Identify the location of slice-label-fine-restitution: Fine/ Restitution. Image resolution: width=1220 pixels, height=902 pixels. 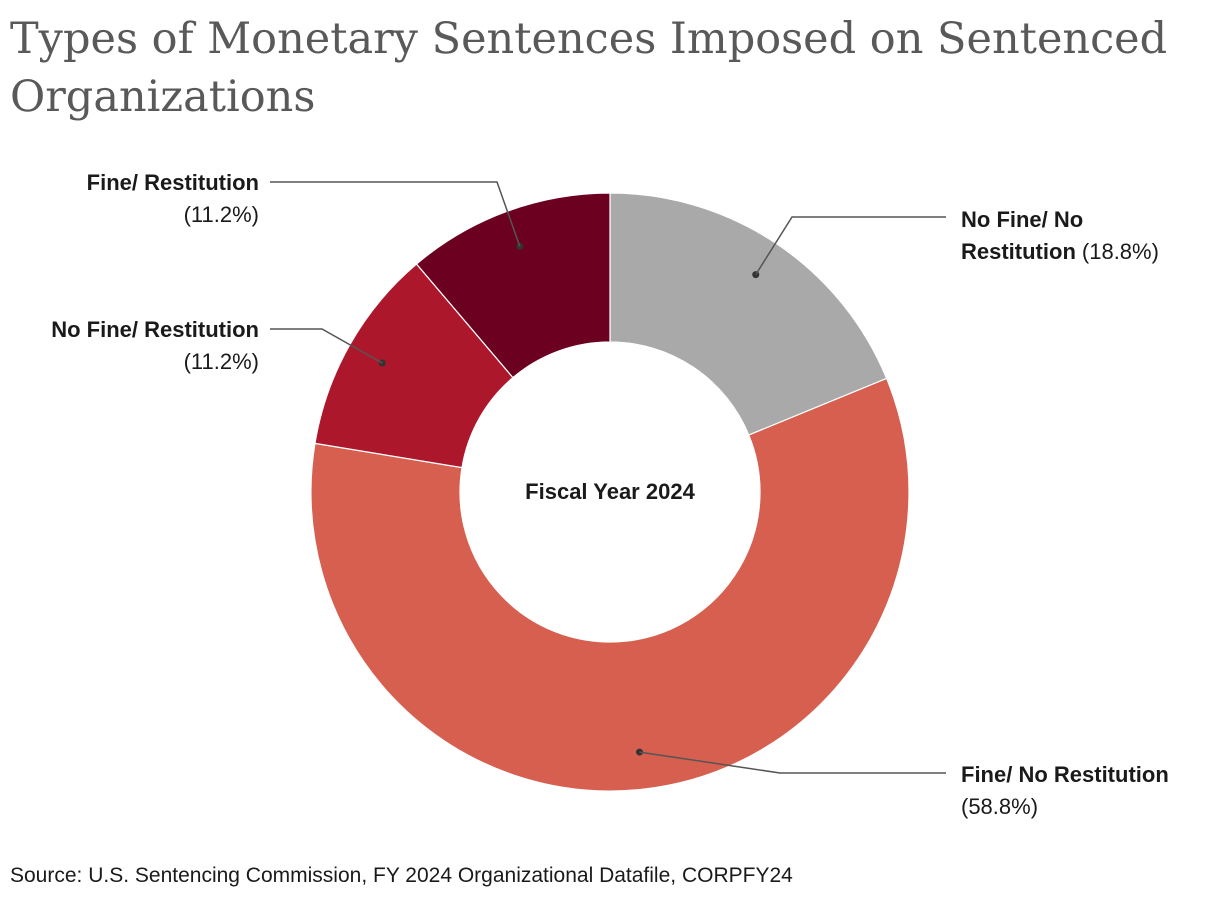
(173, 182).